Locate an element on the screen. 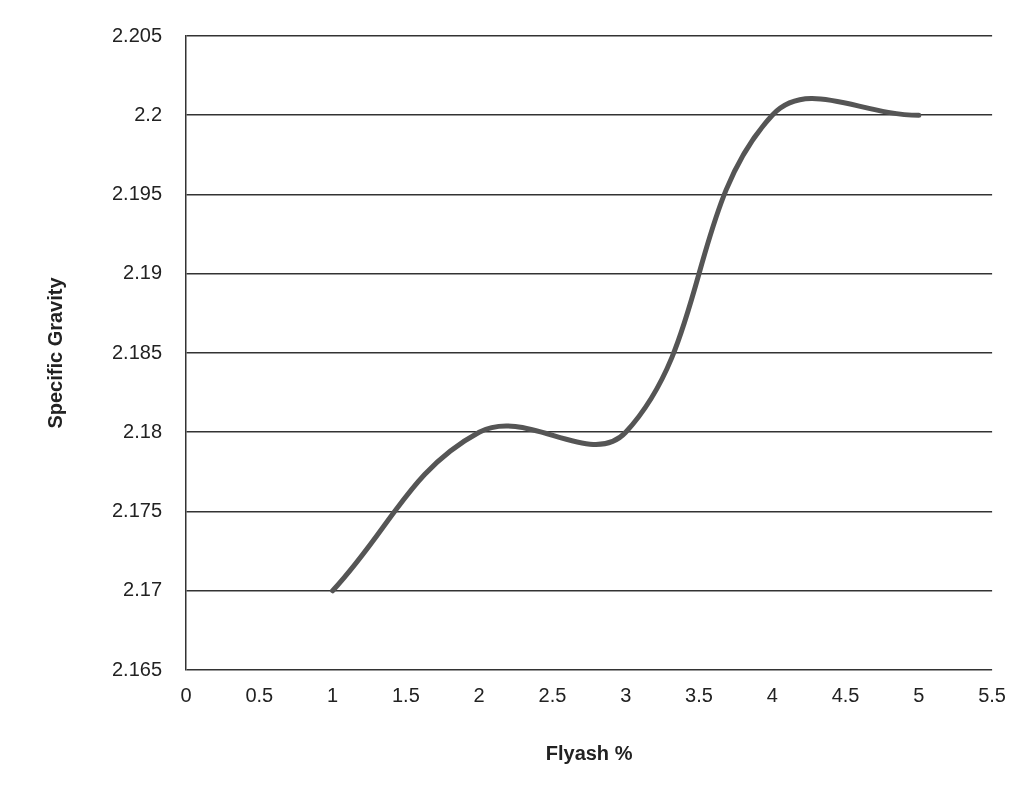  y-axis-title: Specific Gravity is located at coordinates (54, 352).